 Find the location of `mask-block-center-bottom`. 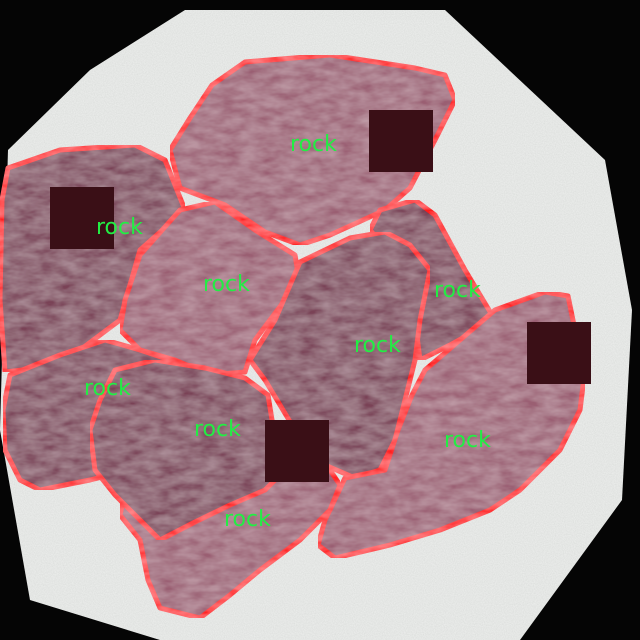

mask-block-center-bottom is located at coordinates (297, 451).